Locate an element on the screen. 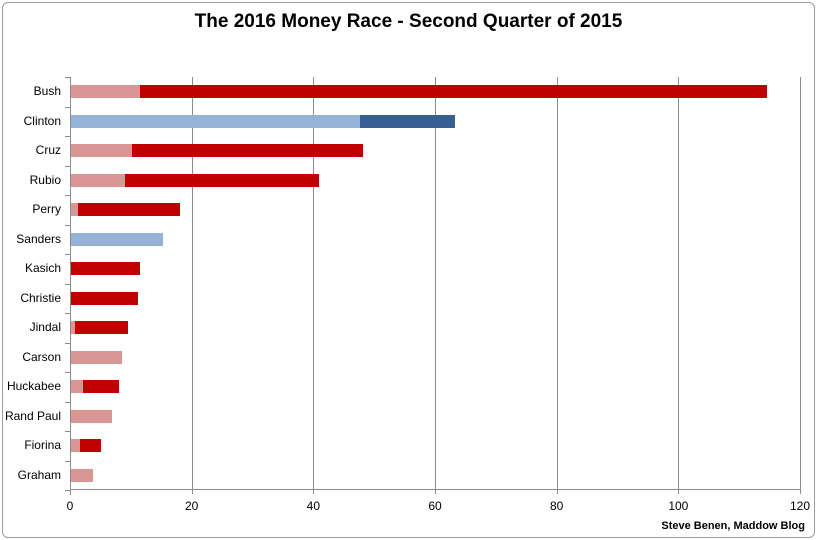 This screenshot has height=540, width=817. x-tick-label: 80 is located at coordinates (556, 506).